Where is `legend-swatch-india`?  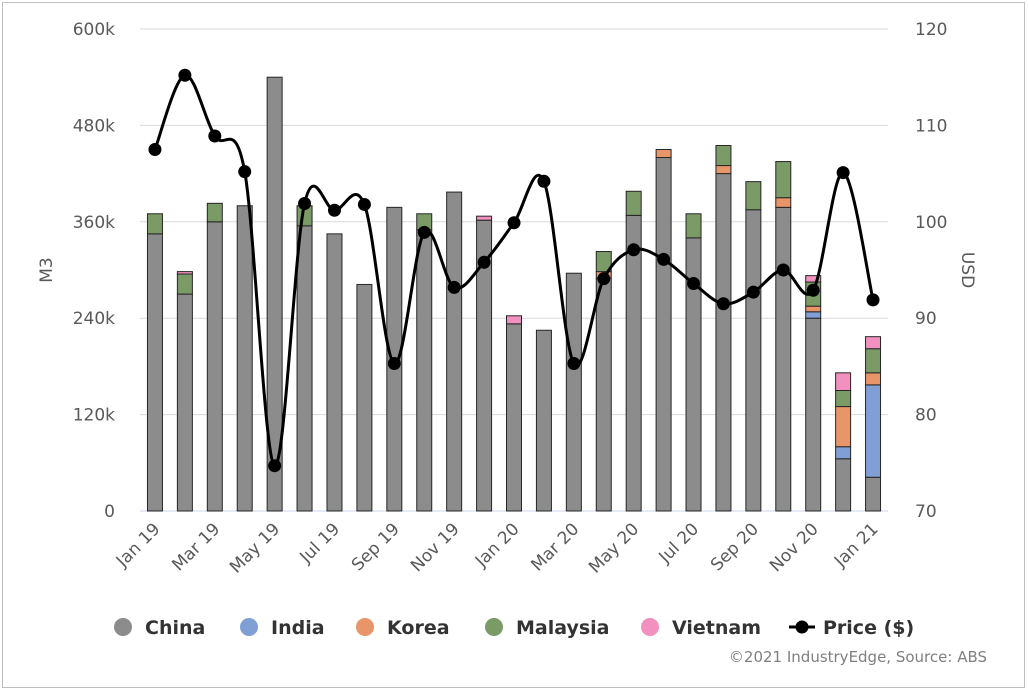
legend-swatch-india is located at coordinates (249, 627).